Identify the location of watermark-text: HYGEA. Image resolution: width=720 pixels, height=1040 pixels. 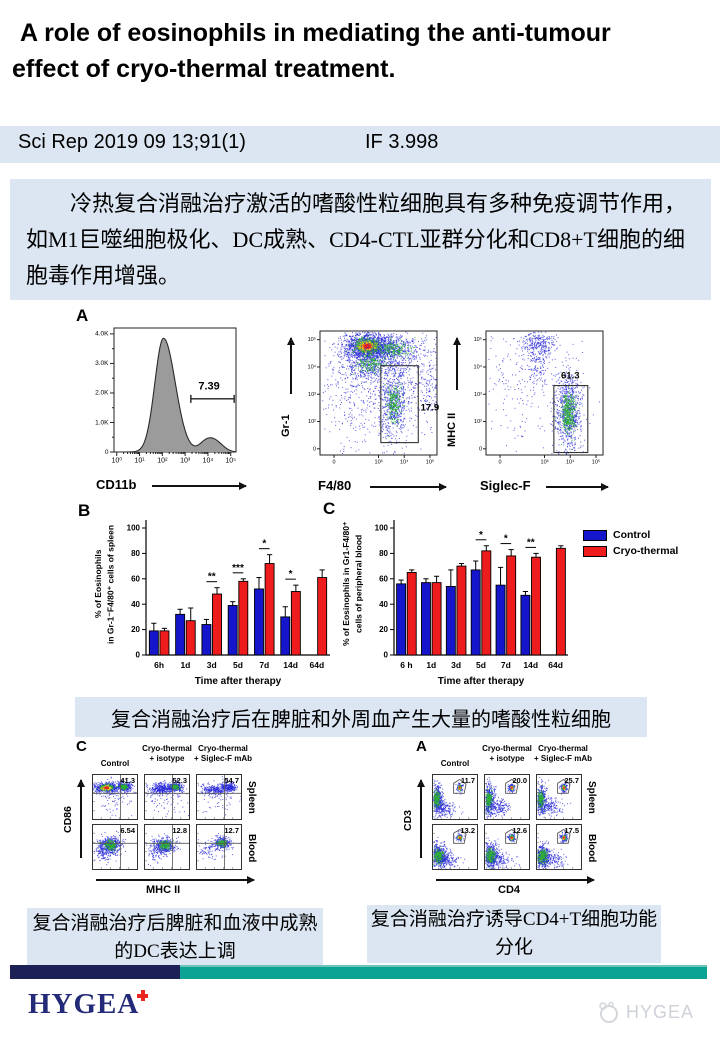
(660, 1011).